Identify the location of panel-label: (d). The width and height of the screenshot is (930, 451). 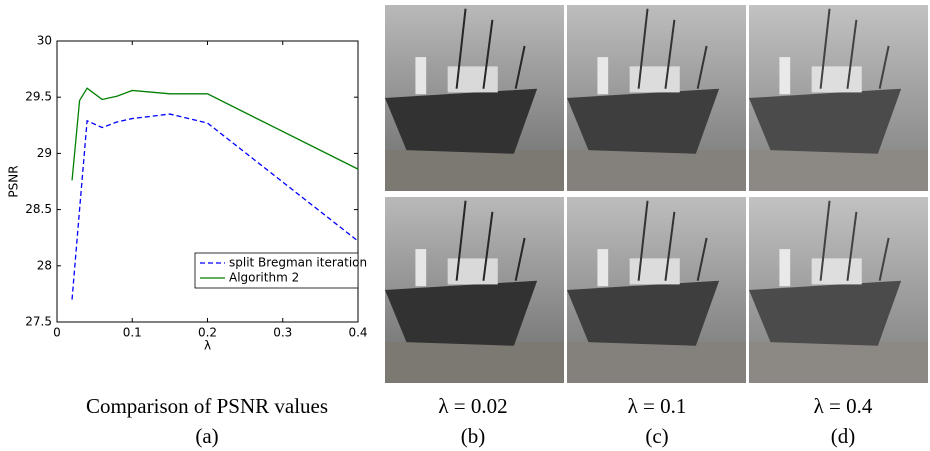
(843, 436).